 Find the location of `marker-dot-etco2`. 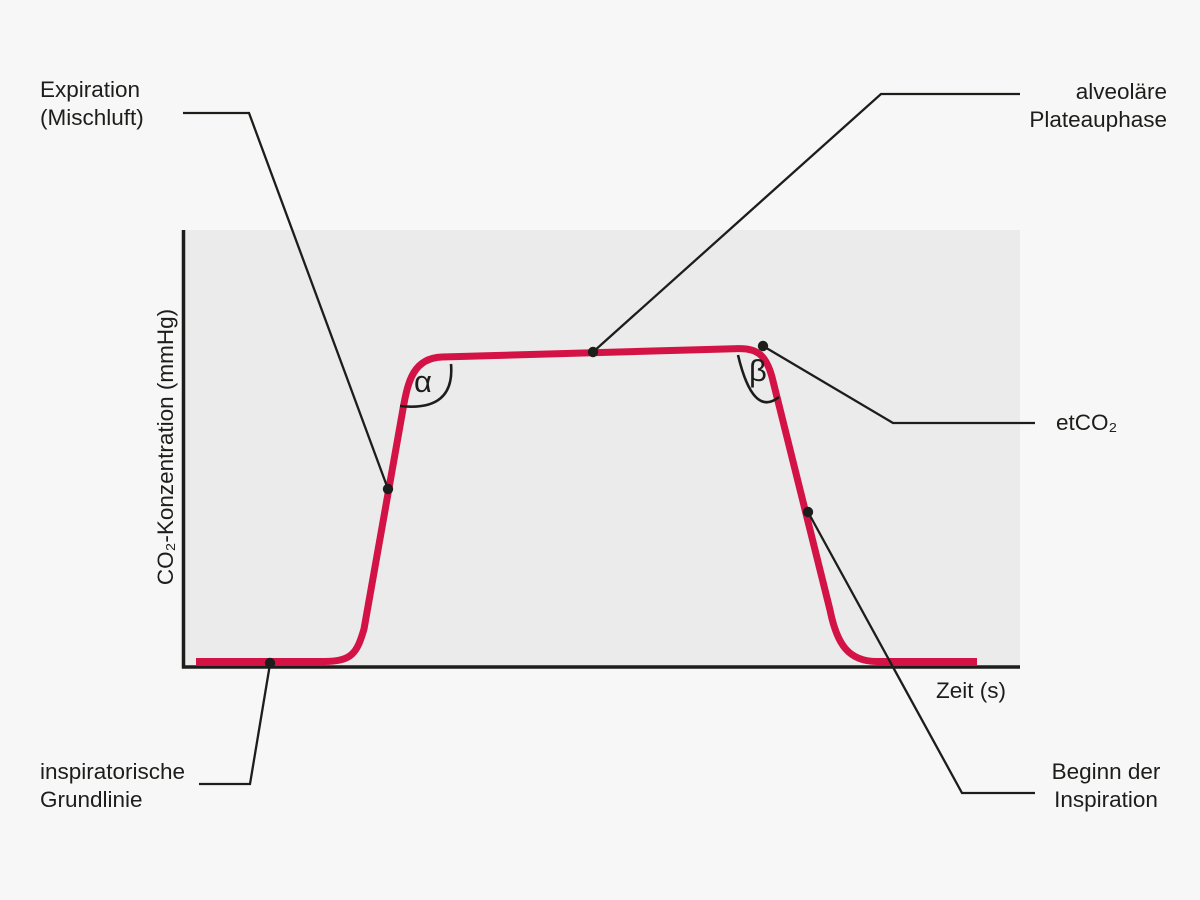

marker-dot-etco2 is located at coordinates (763, 346).